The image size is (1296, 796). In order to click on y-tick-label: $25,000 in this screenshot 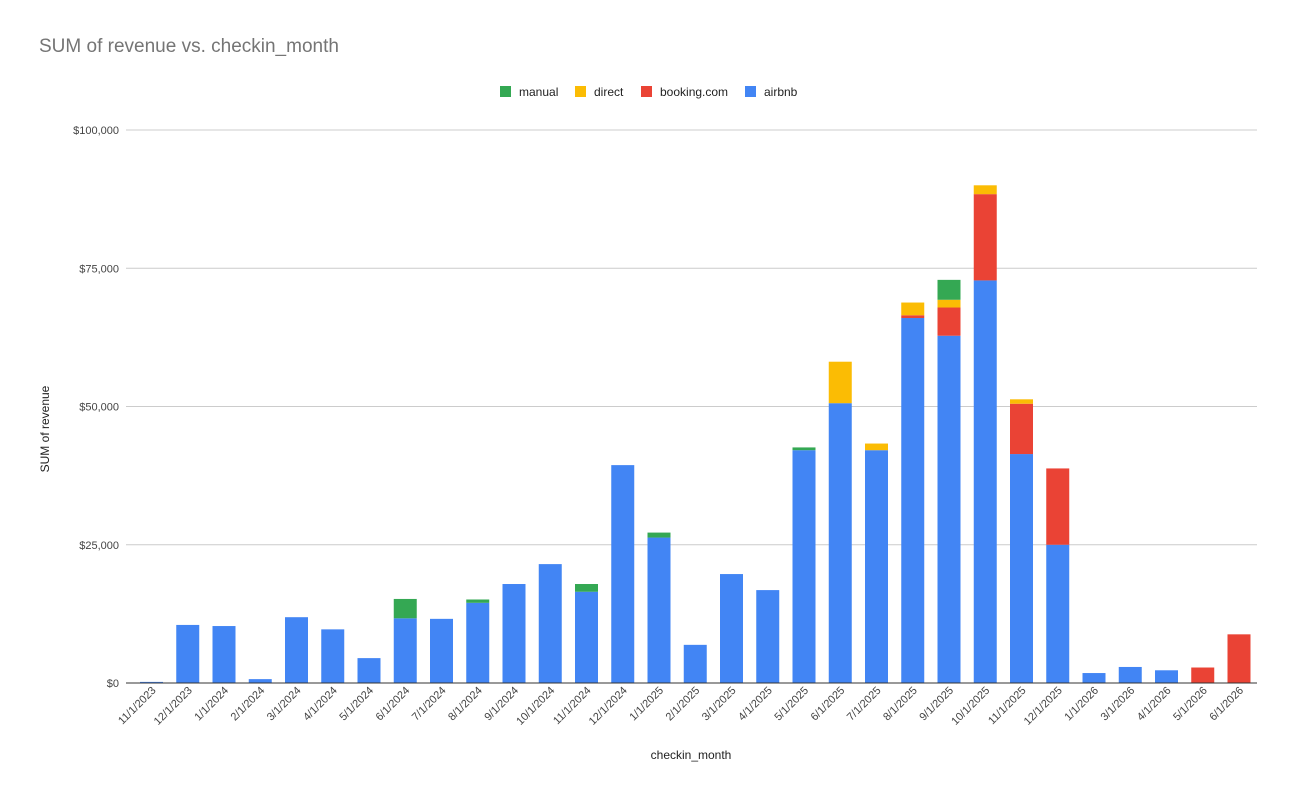, I will do `click(99, 546)`.